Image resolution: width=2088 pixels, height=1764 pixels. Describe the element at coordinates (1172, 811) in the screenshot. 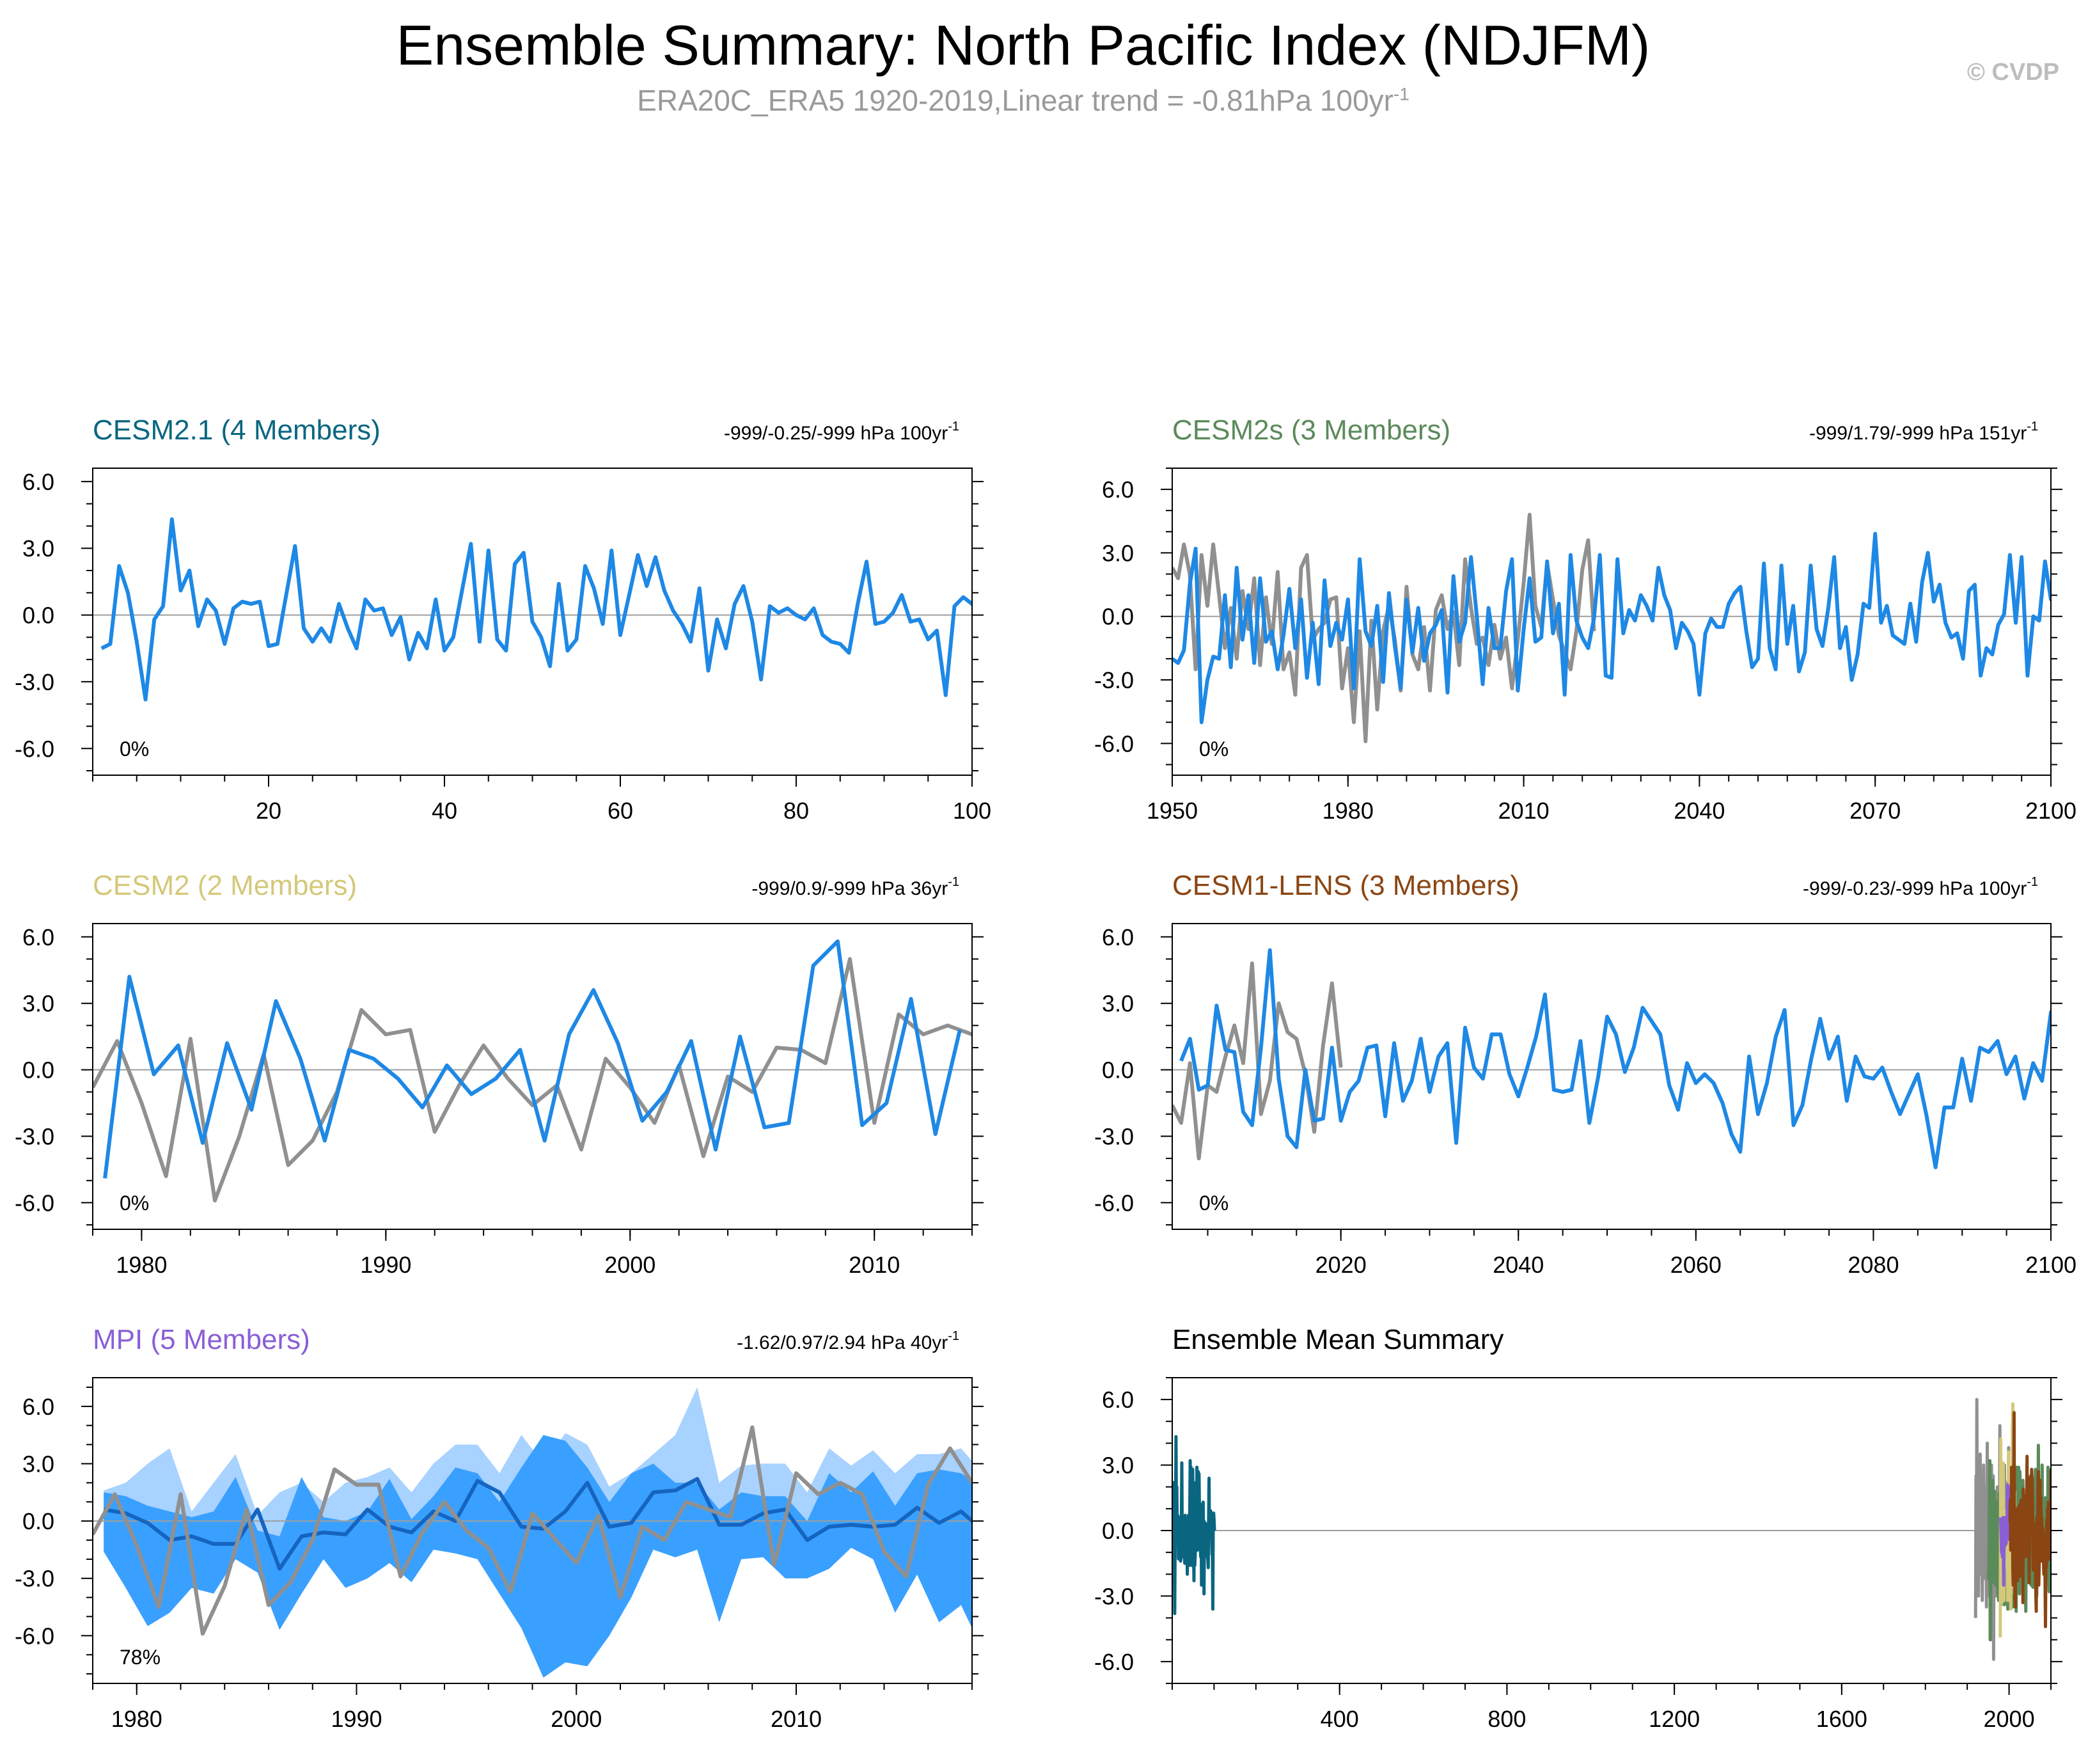

I see `x-tick-label: 1950` at that location.